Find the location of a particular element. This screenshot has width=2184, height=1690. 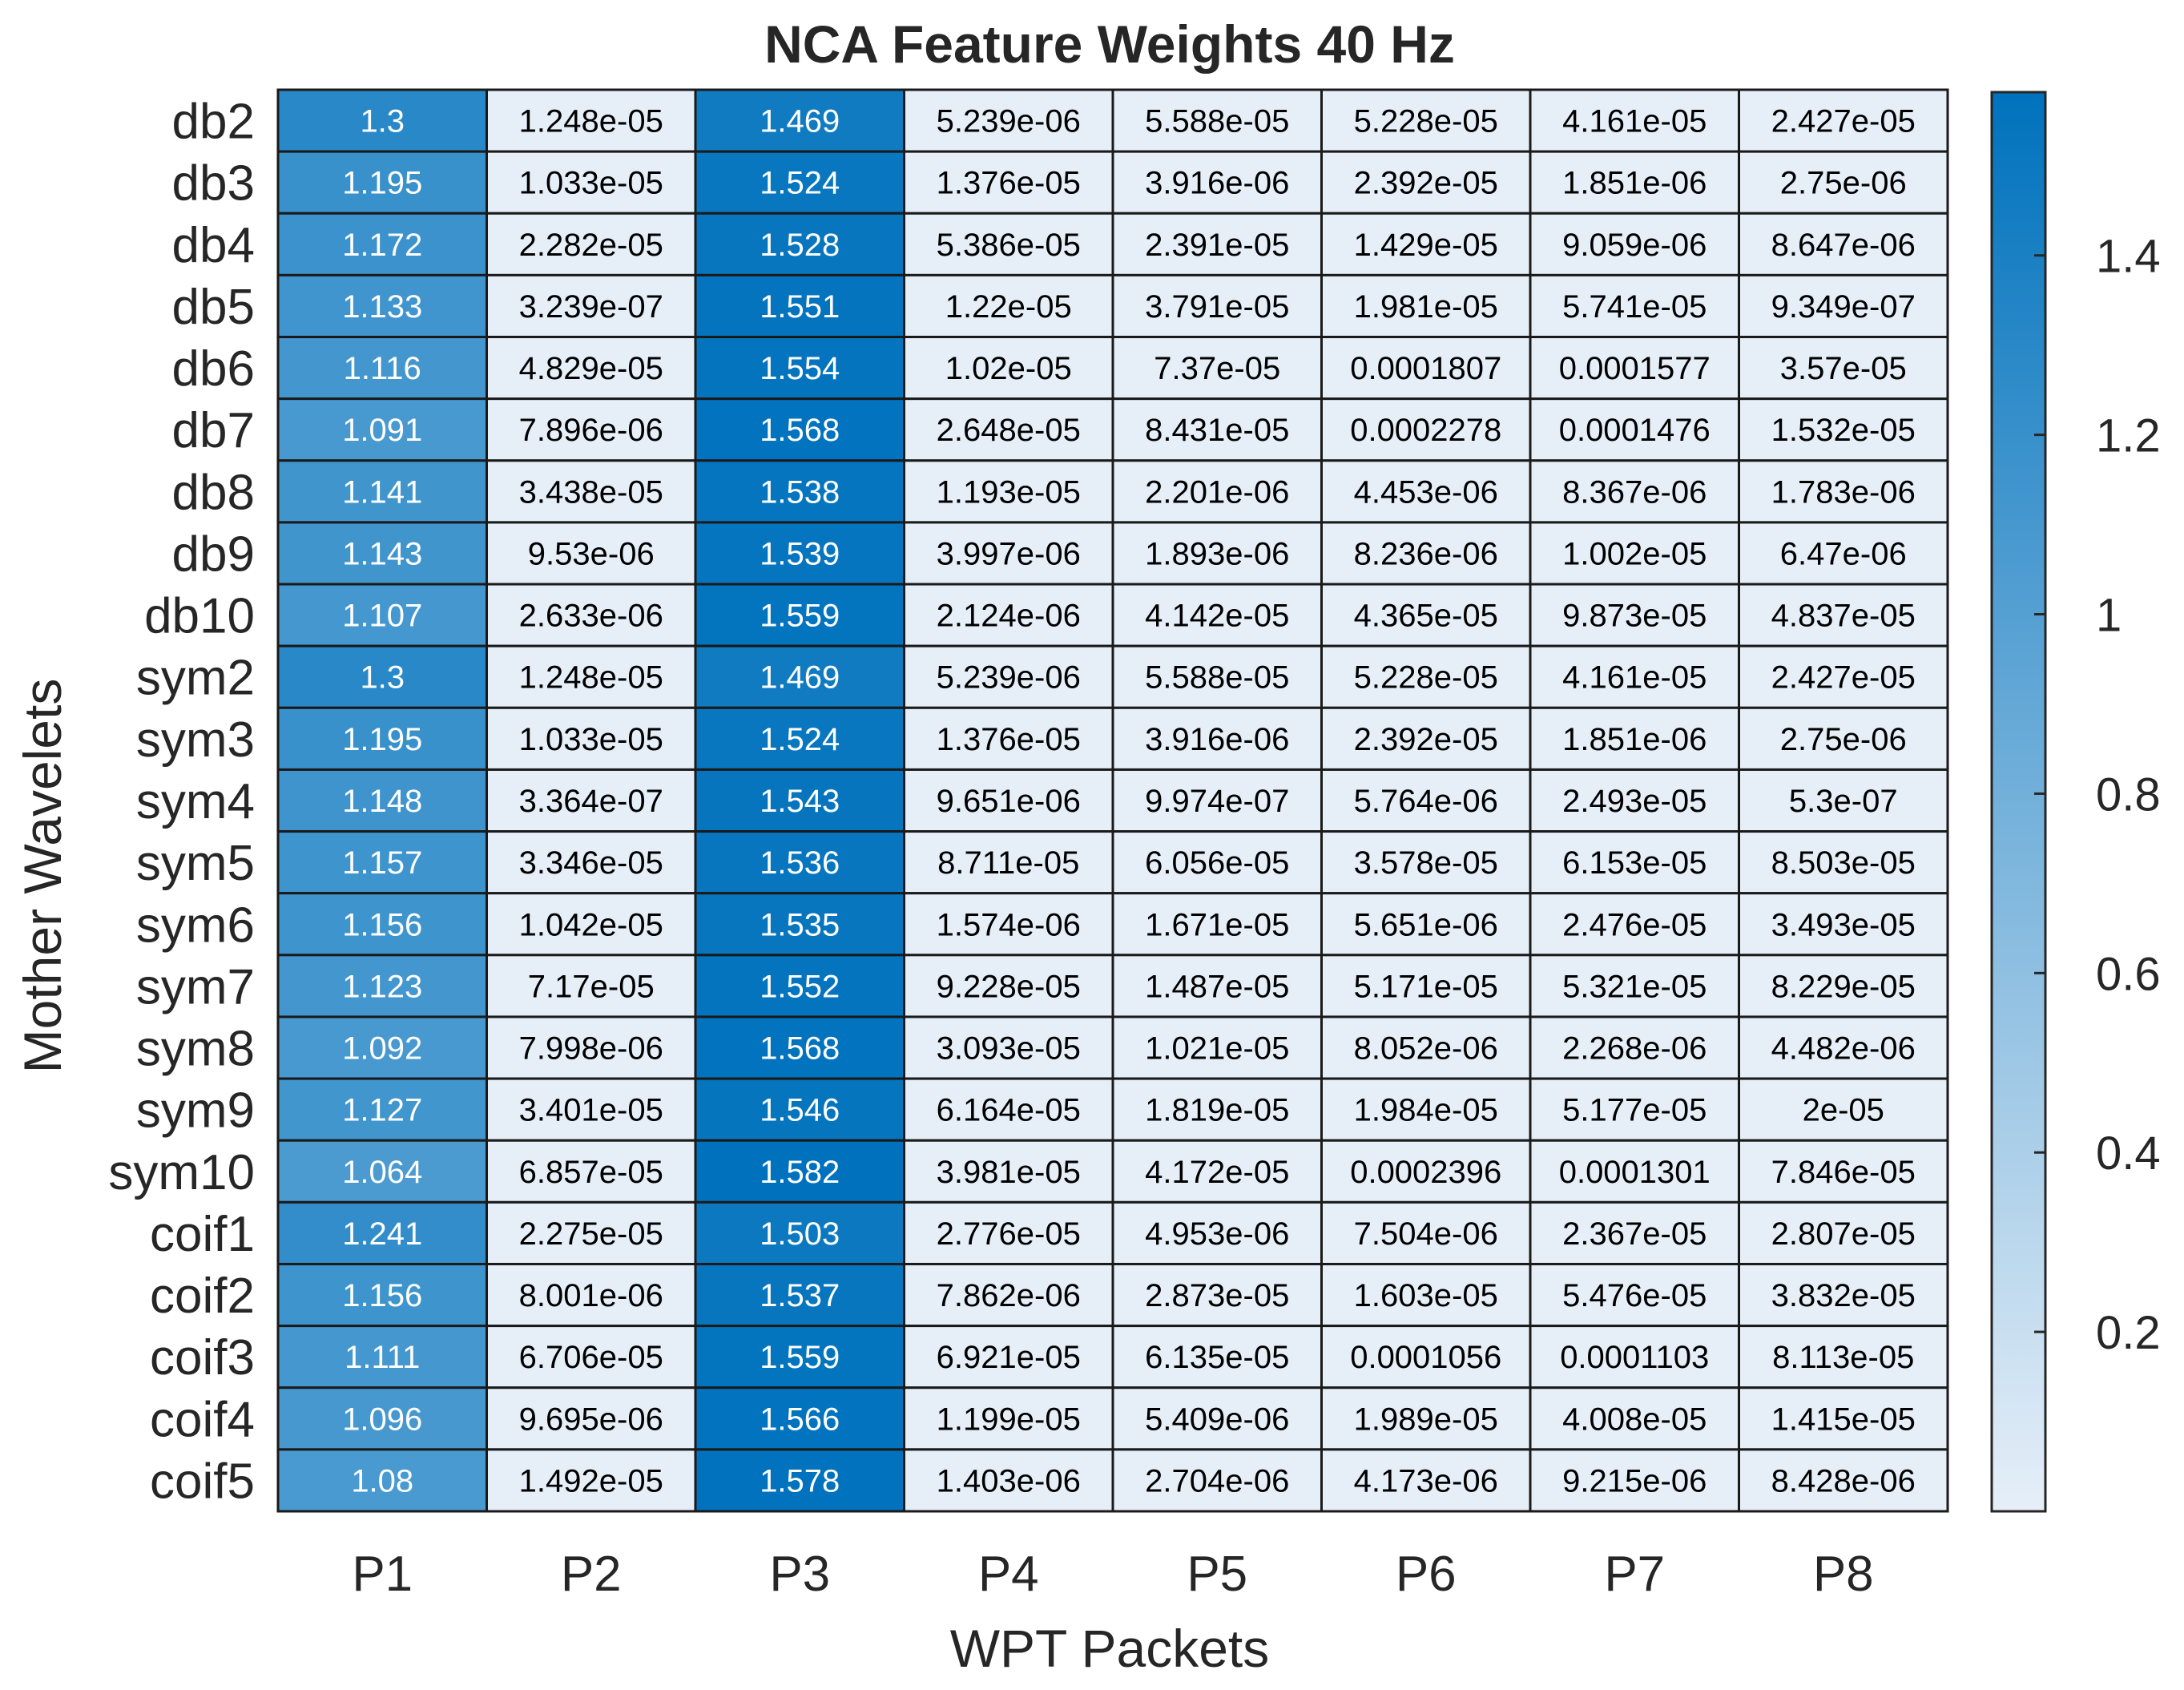

cell-value-label: 2.268e-06 is located at coordinates (1634, 1049).